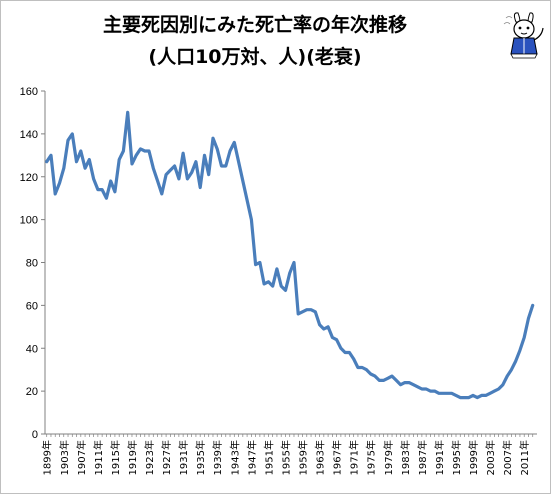  Describe the element at coordinates (405, 457) in the screenshot. I see `x-tick-label: 1983年` at that location.